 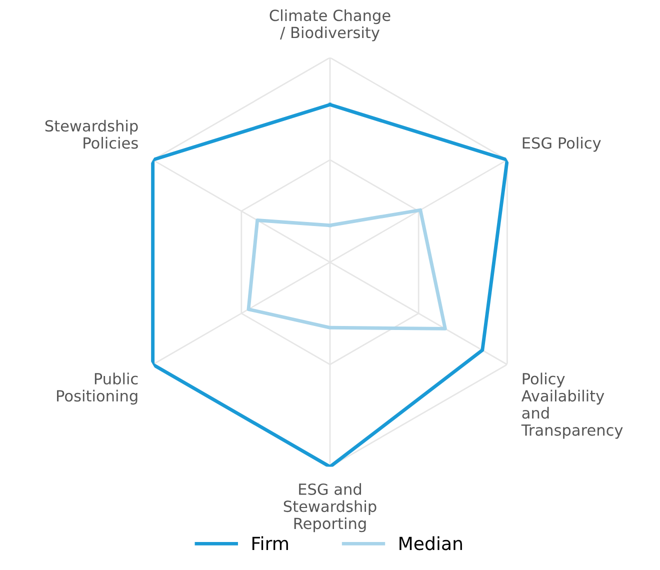 I want to click on spoke-label: Policy Availability and Transparency, so click(x=572, y=405).